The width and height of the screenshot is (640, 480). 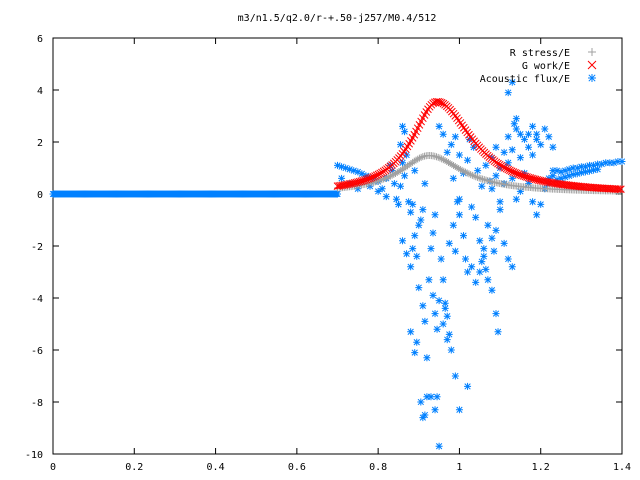 I want to click on legend-label: Acoustic flux/E, so click(x=525, y=79).